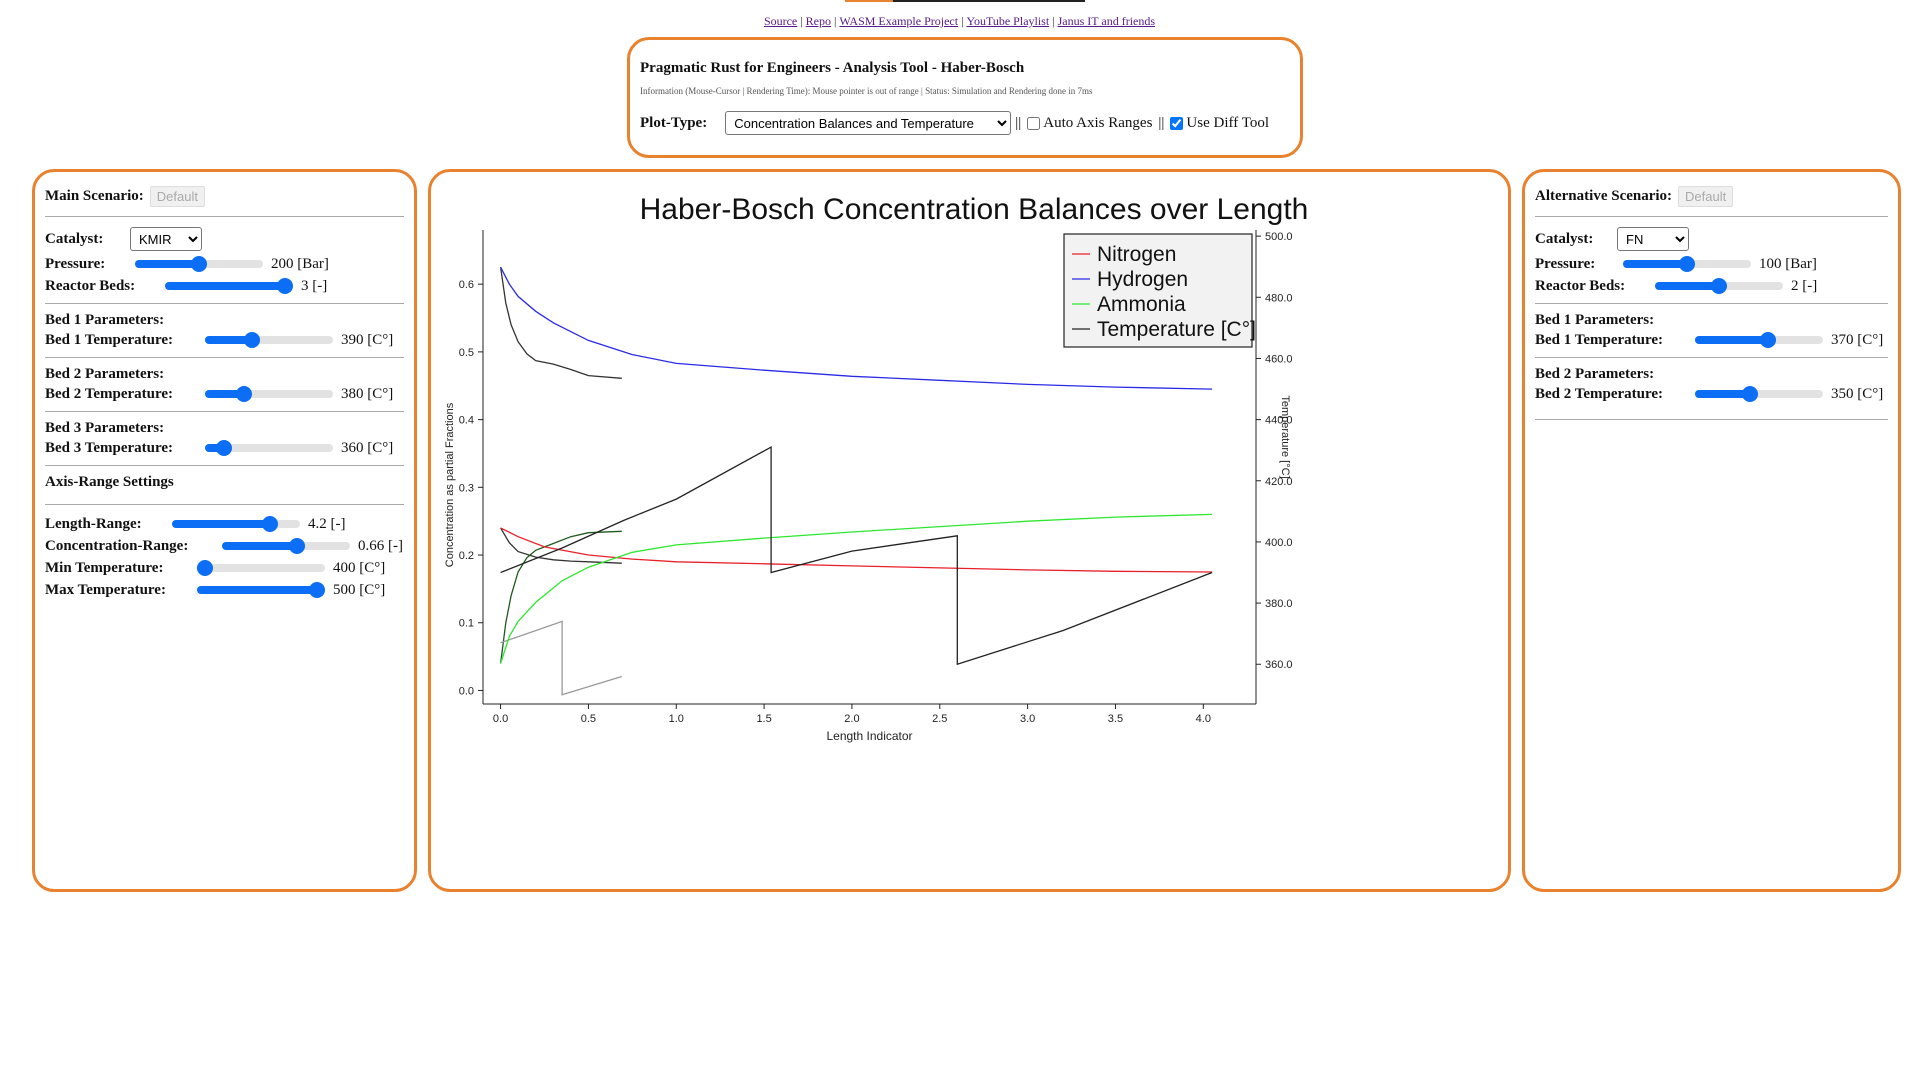 The image size is (1919, 1080). Describe the element at coordinates (1759, 340) in the screenshot. I see `alt-bed1-temp-slider` at that location.